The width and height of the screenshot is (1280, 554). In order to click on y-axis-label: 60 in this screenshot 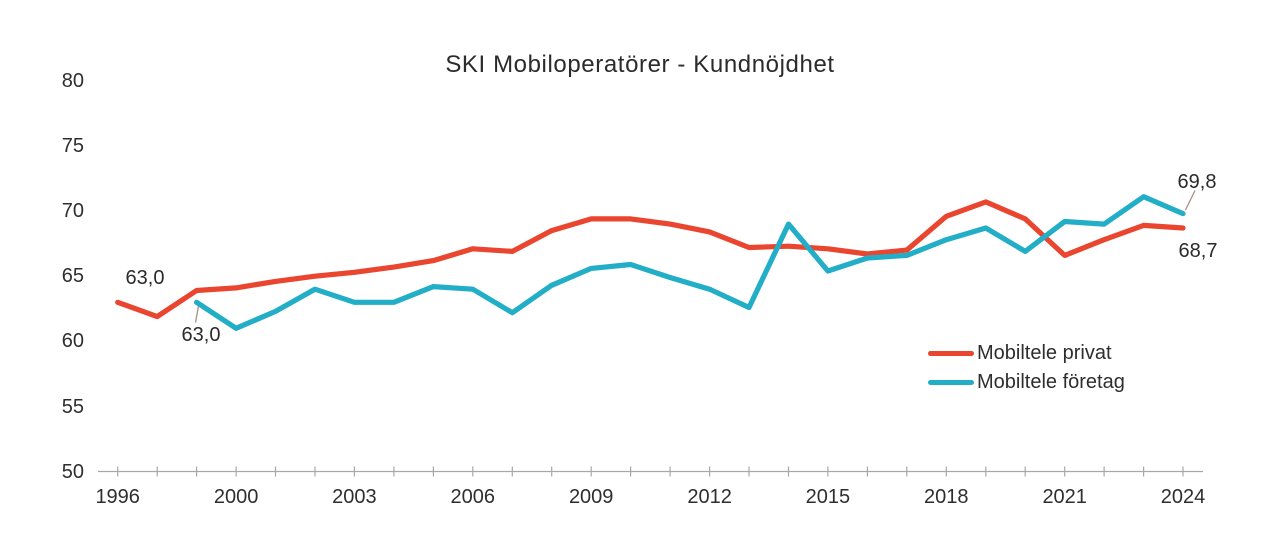, I will do `click(72, 341)`.